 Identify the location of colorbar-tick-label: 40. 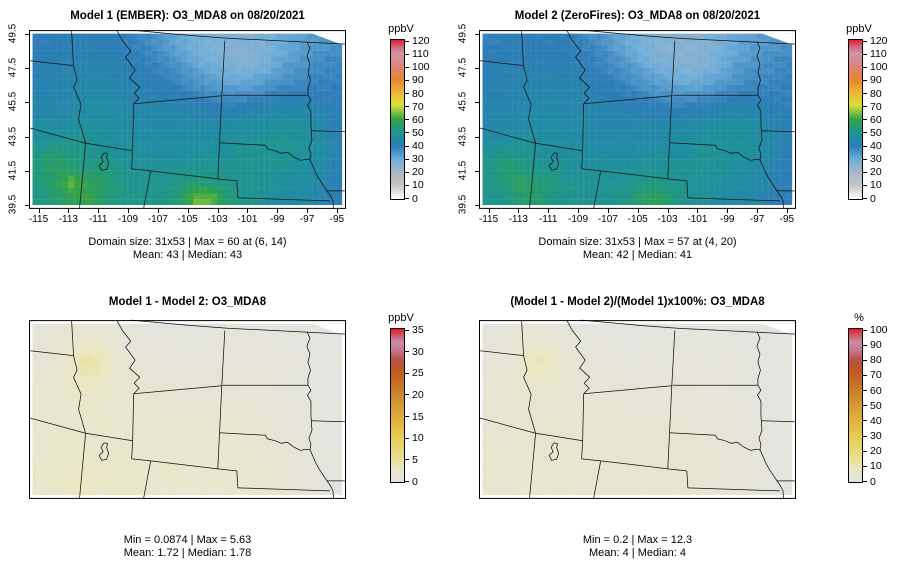
(876, 421).